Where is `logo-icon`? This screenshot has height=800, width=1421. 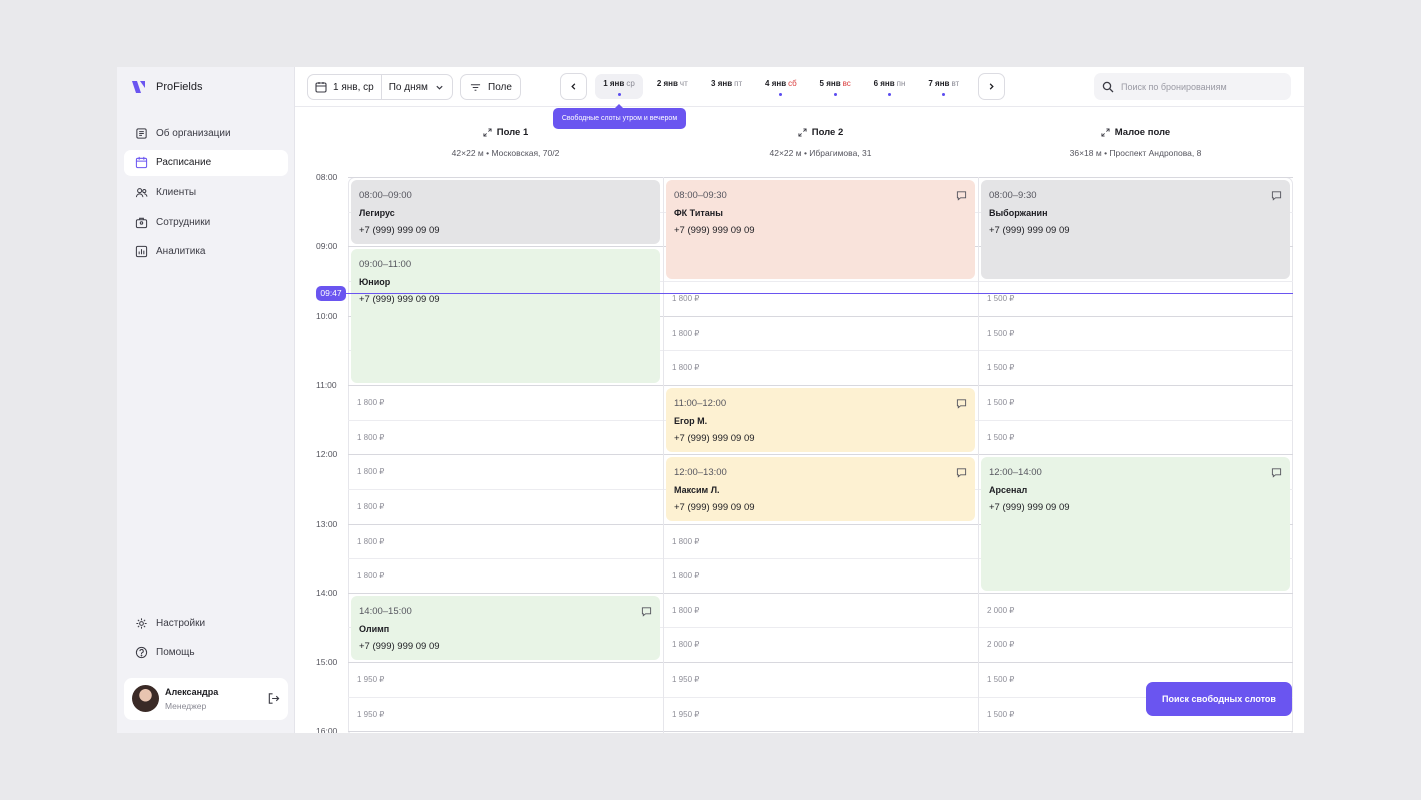
logo-icon is located at coordinates (138, 87).